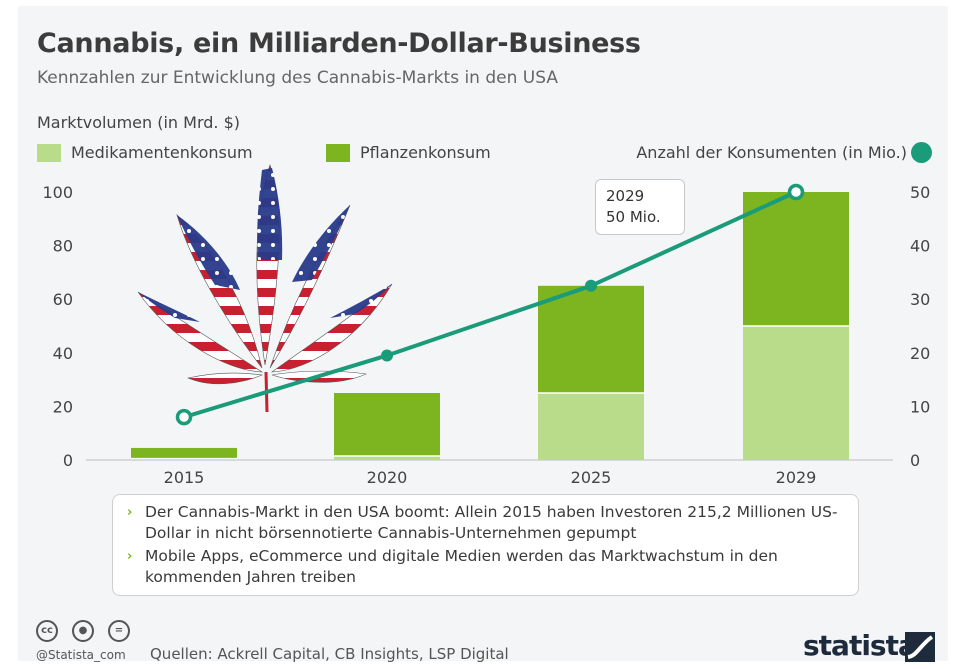  I want to click on x-tick-label: 2015, so click(184, 477).